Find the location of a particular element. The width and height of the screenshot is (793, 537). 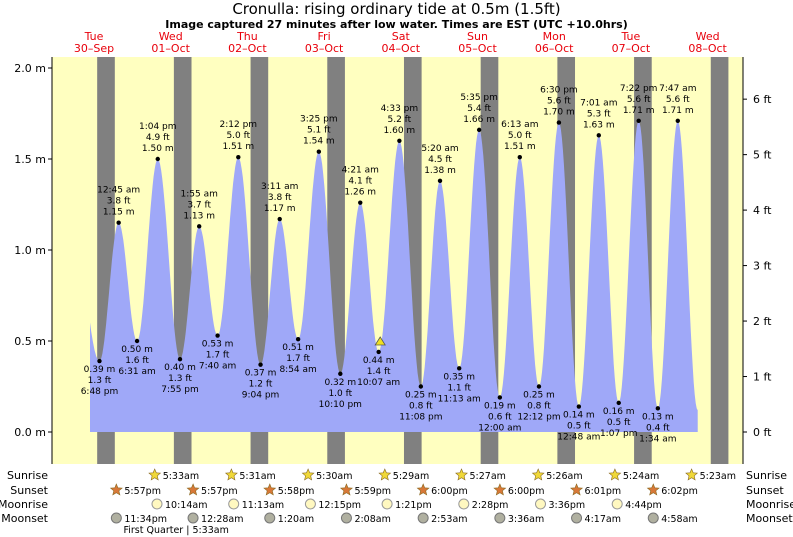

extreme-label: 7:55 pm is located at coordinates (180, 390).